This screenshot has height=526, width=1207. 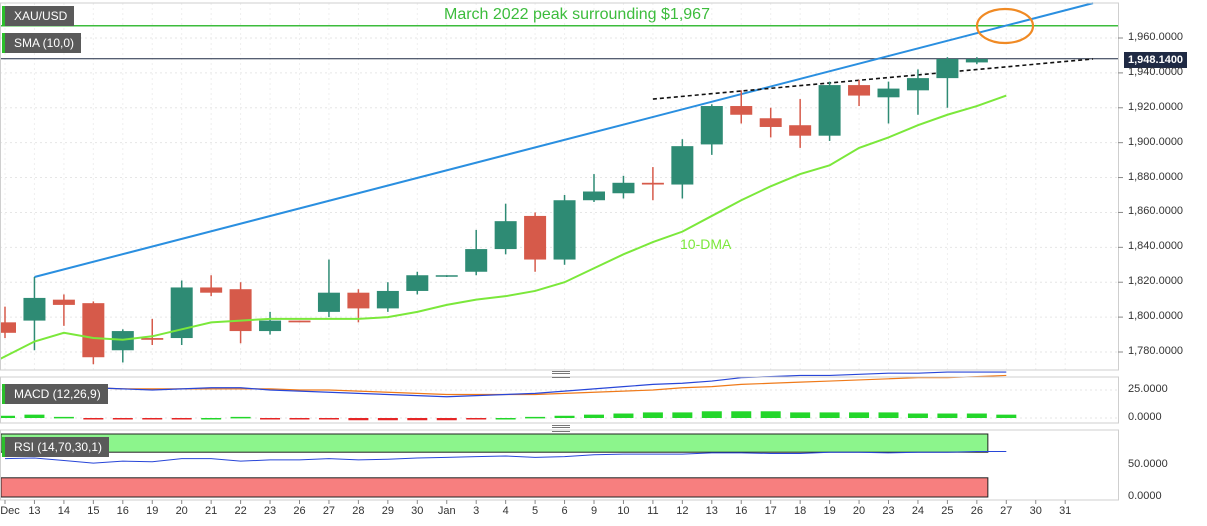 I want to click on date-tick-label: 9, so click(x=594, y=511).